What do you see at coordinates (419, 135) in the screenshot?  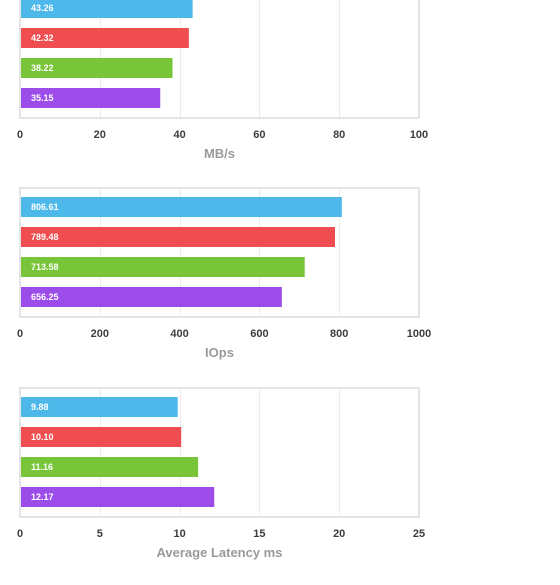 I see `x-tick-label: 100` at bounding box center [419, 135].